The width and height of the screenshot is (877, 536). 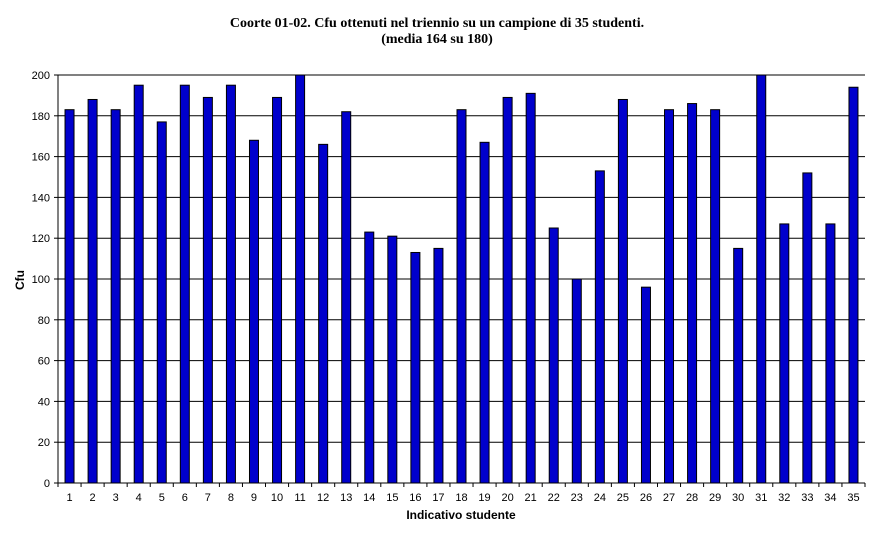 I want to click on x-tick-label: 30, so click(x=738, y=498).